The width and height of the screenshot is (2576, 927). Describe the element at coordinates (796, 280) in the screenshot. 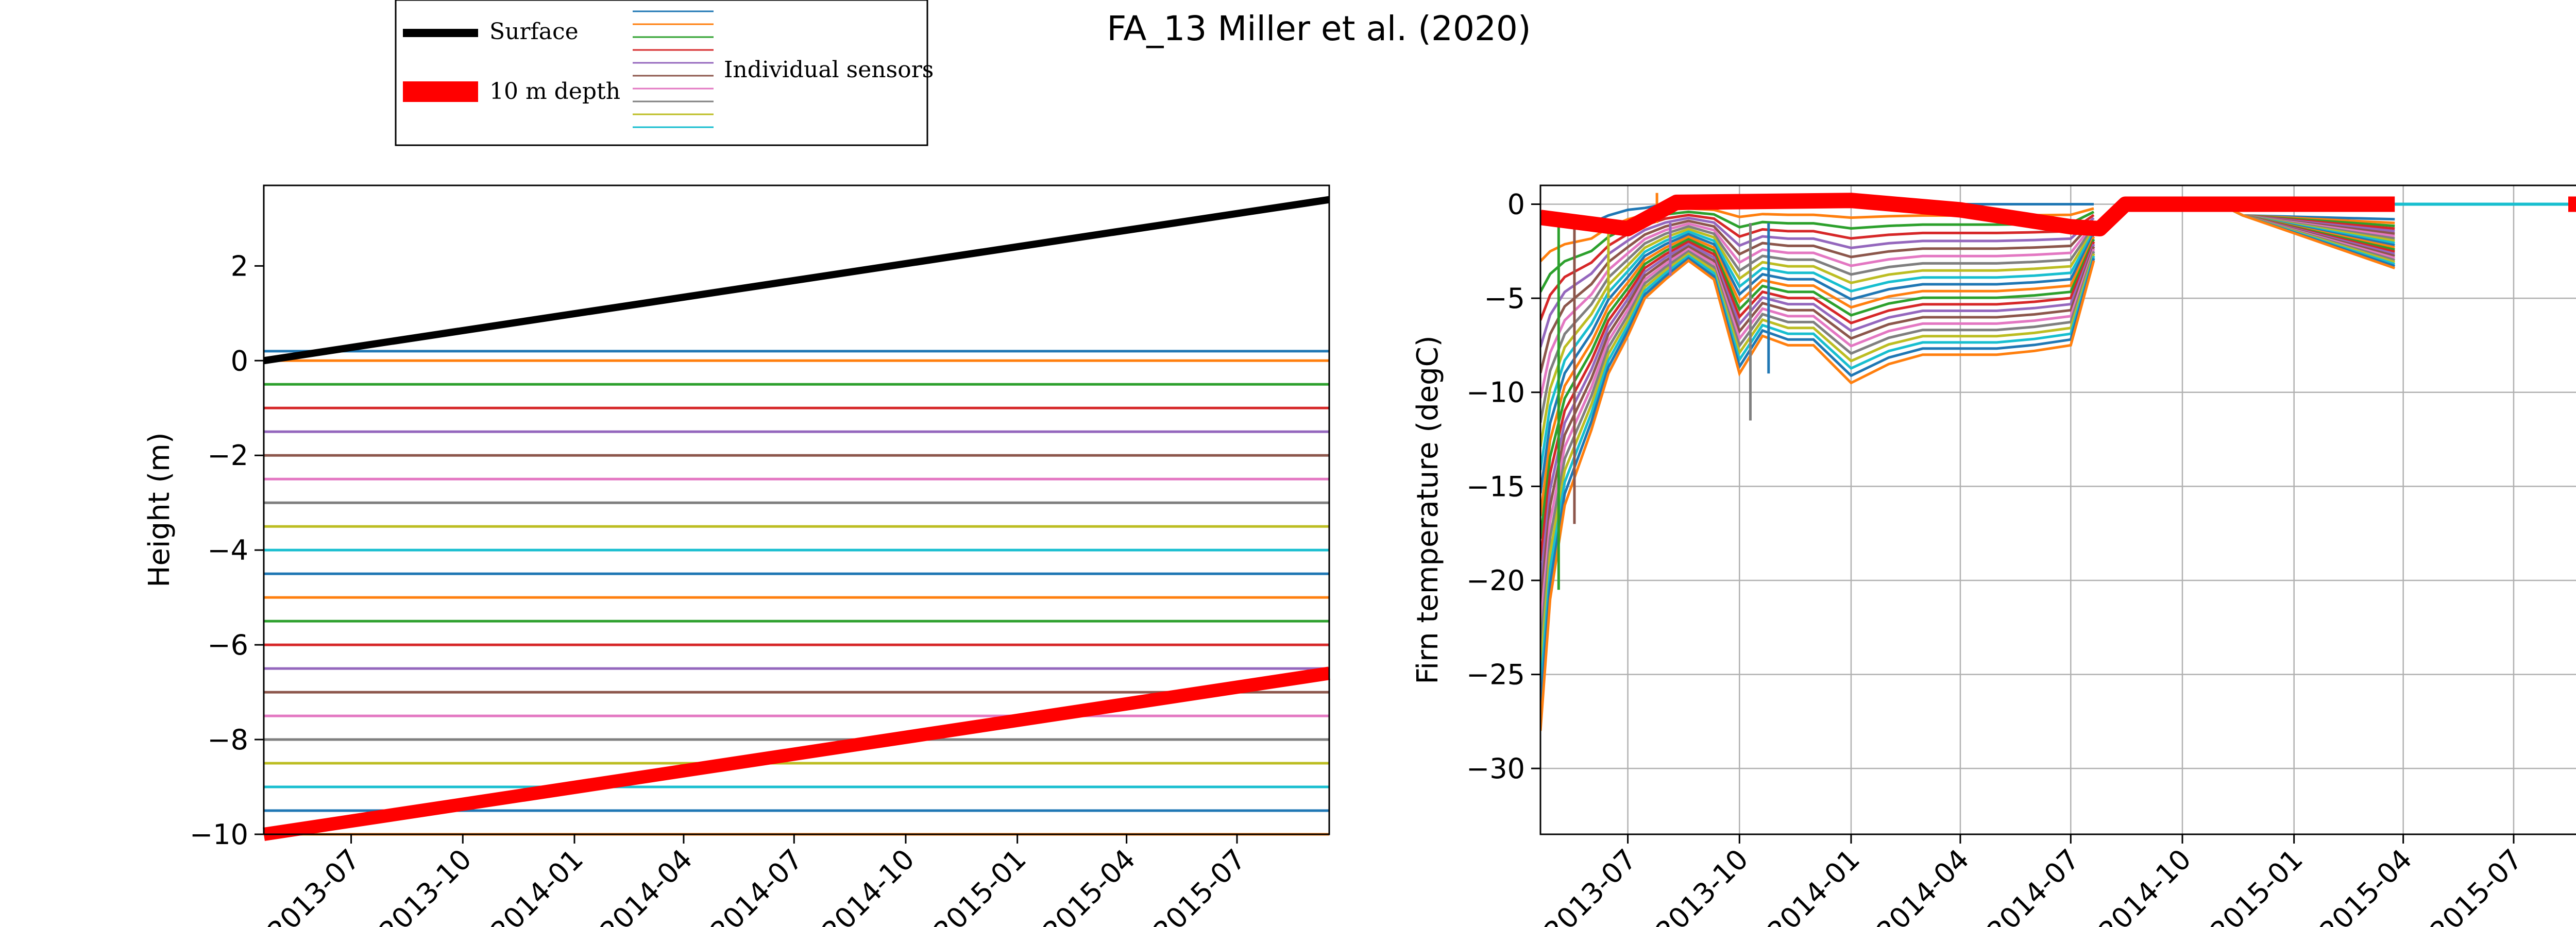

I see `surface-height-line` at that location.